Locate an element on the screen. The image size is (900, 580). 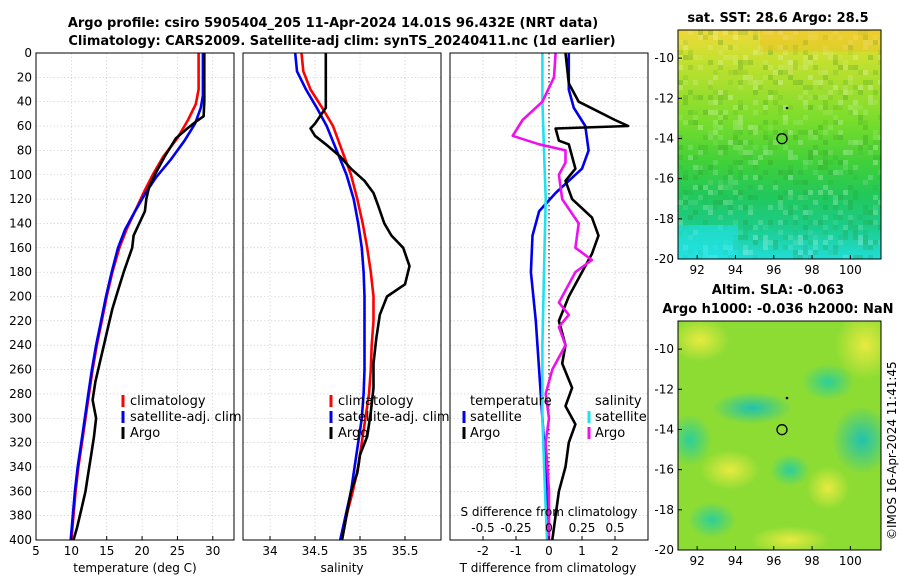
map-x-tick-label: 94 is located at coordinates (735, 561).